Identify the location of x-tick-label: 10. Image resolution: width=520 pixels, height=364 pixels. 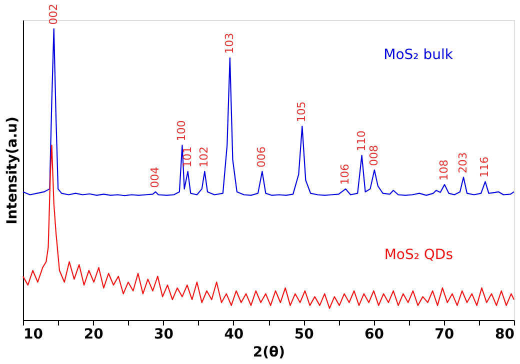
(34, 334).